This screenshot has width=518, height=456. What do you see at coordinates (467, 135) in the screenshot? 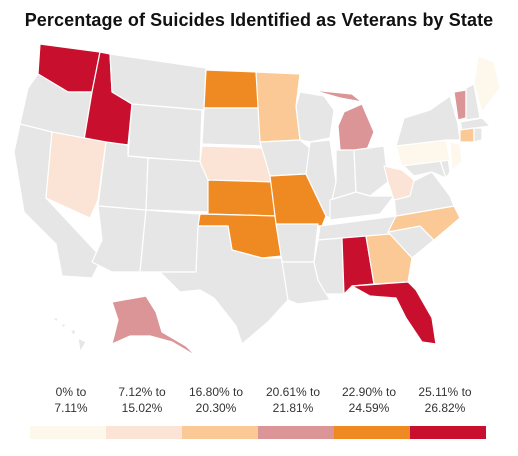
I see `state-ct` at bounding box center [467, 135].